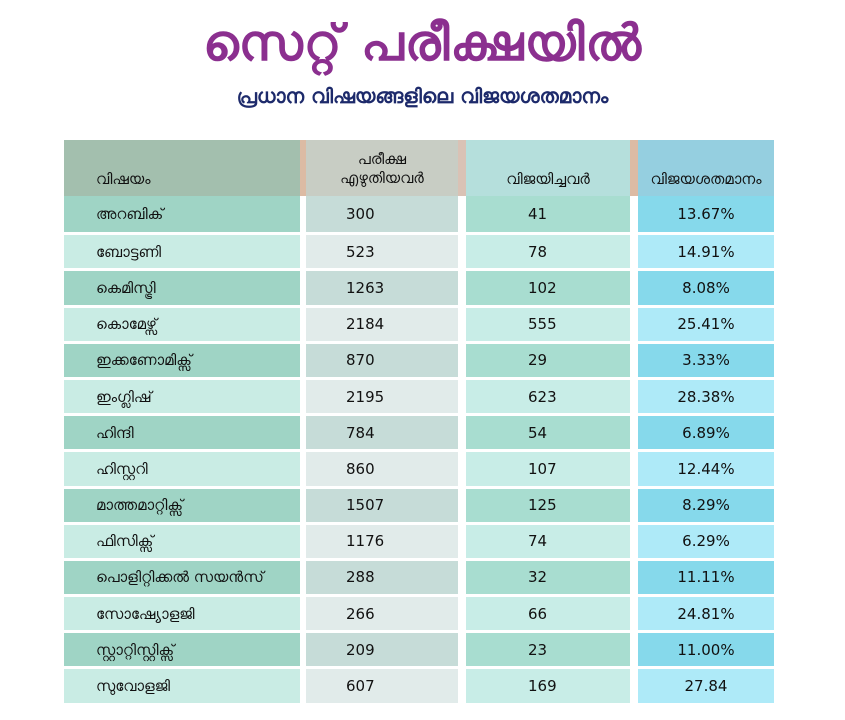 Image resolution: width=845 pixels, height=720 pixels. Describe the element at coordinates (548, 168) in the screenshot. I see `header-passed: വിജയിച്ചവർ` at that location.